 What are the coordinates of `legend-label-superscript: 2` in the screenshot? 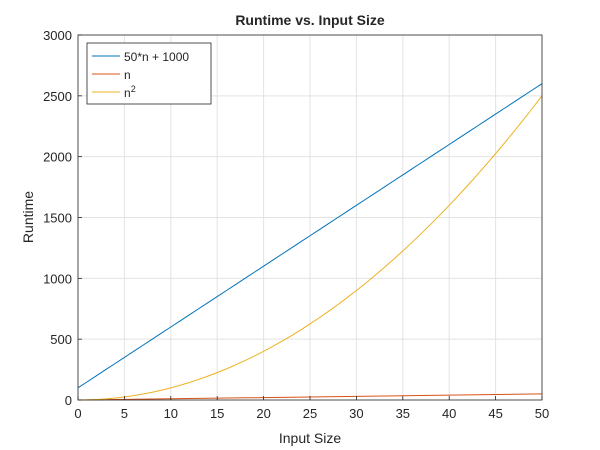 It's located at (133, 89).